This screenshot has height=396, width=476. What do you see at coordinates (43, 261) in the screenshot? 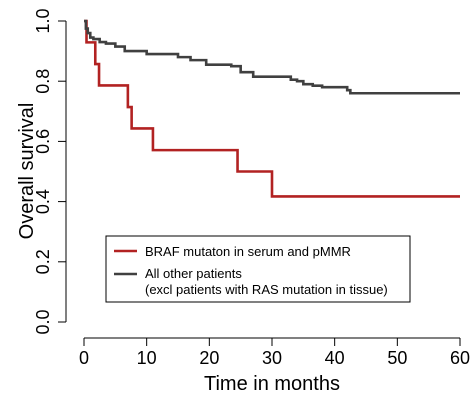
I see `y-tick-label: 0.2` at bounding box center [43, 261].